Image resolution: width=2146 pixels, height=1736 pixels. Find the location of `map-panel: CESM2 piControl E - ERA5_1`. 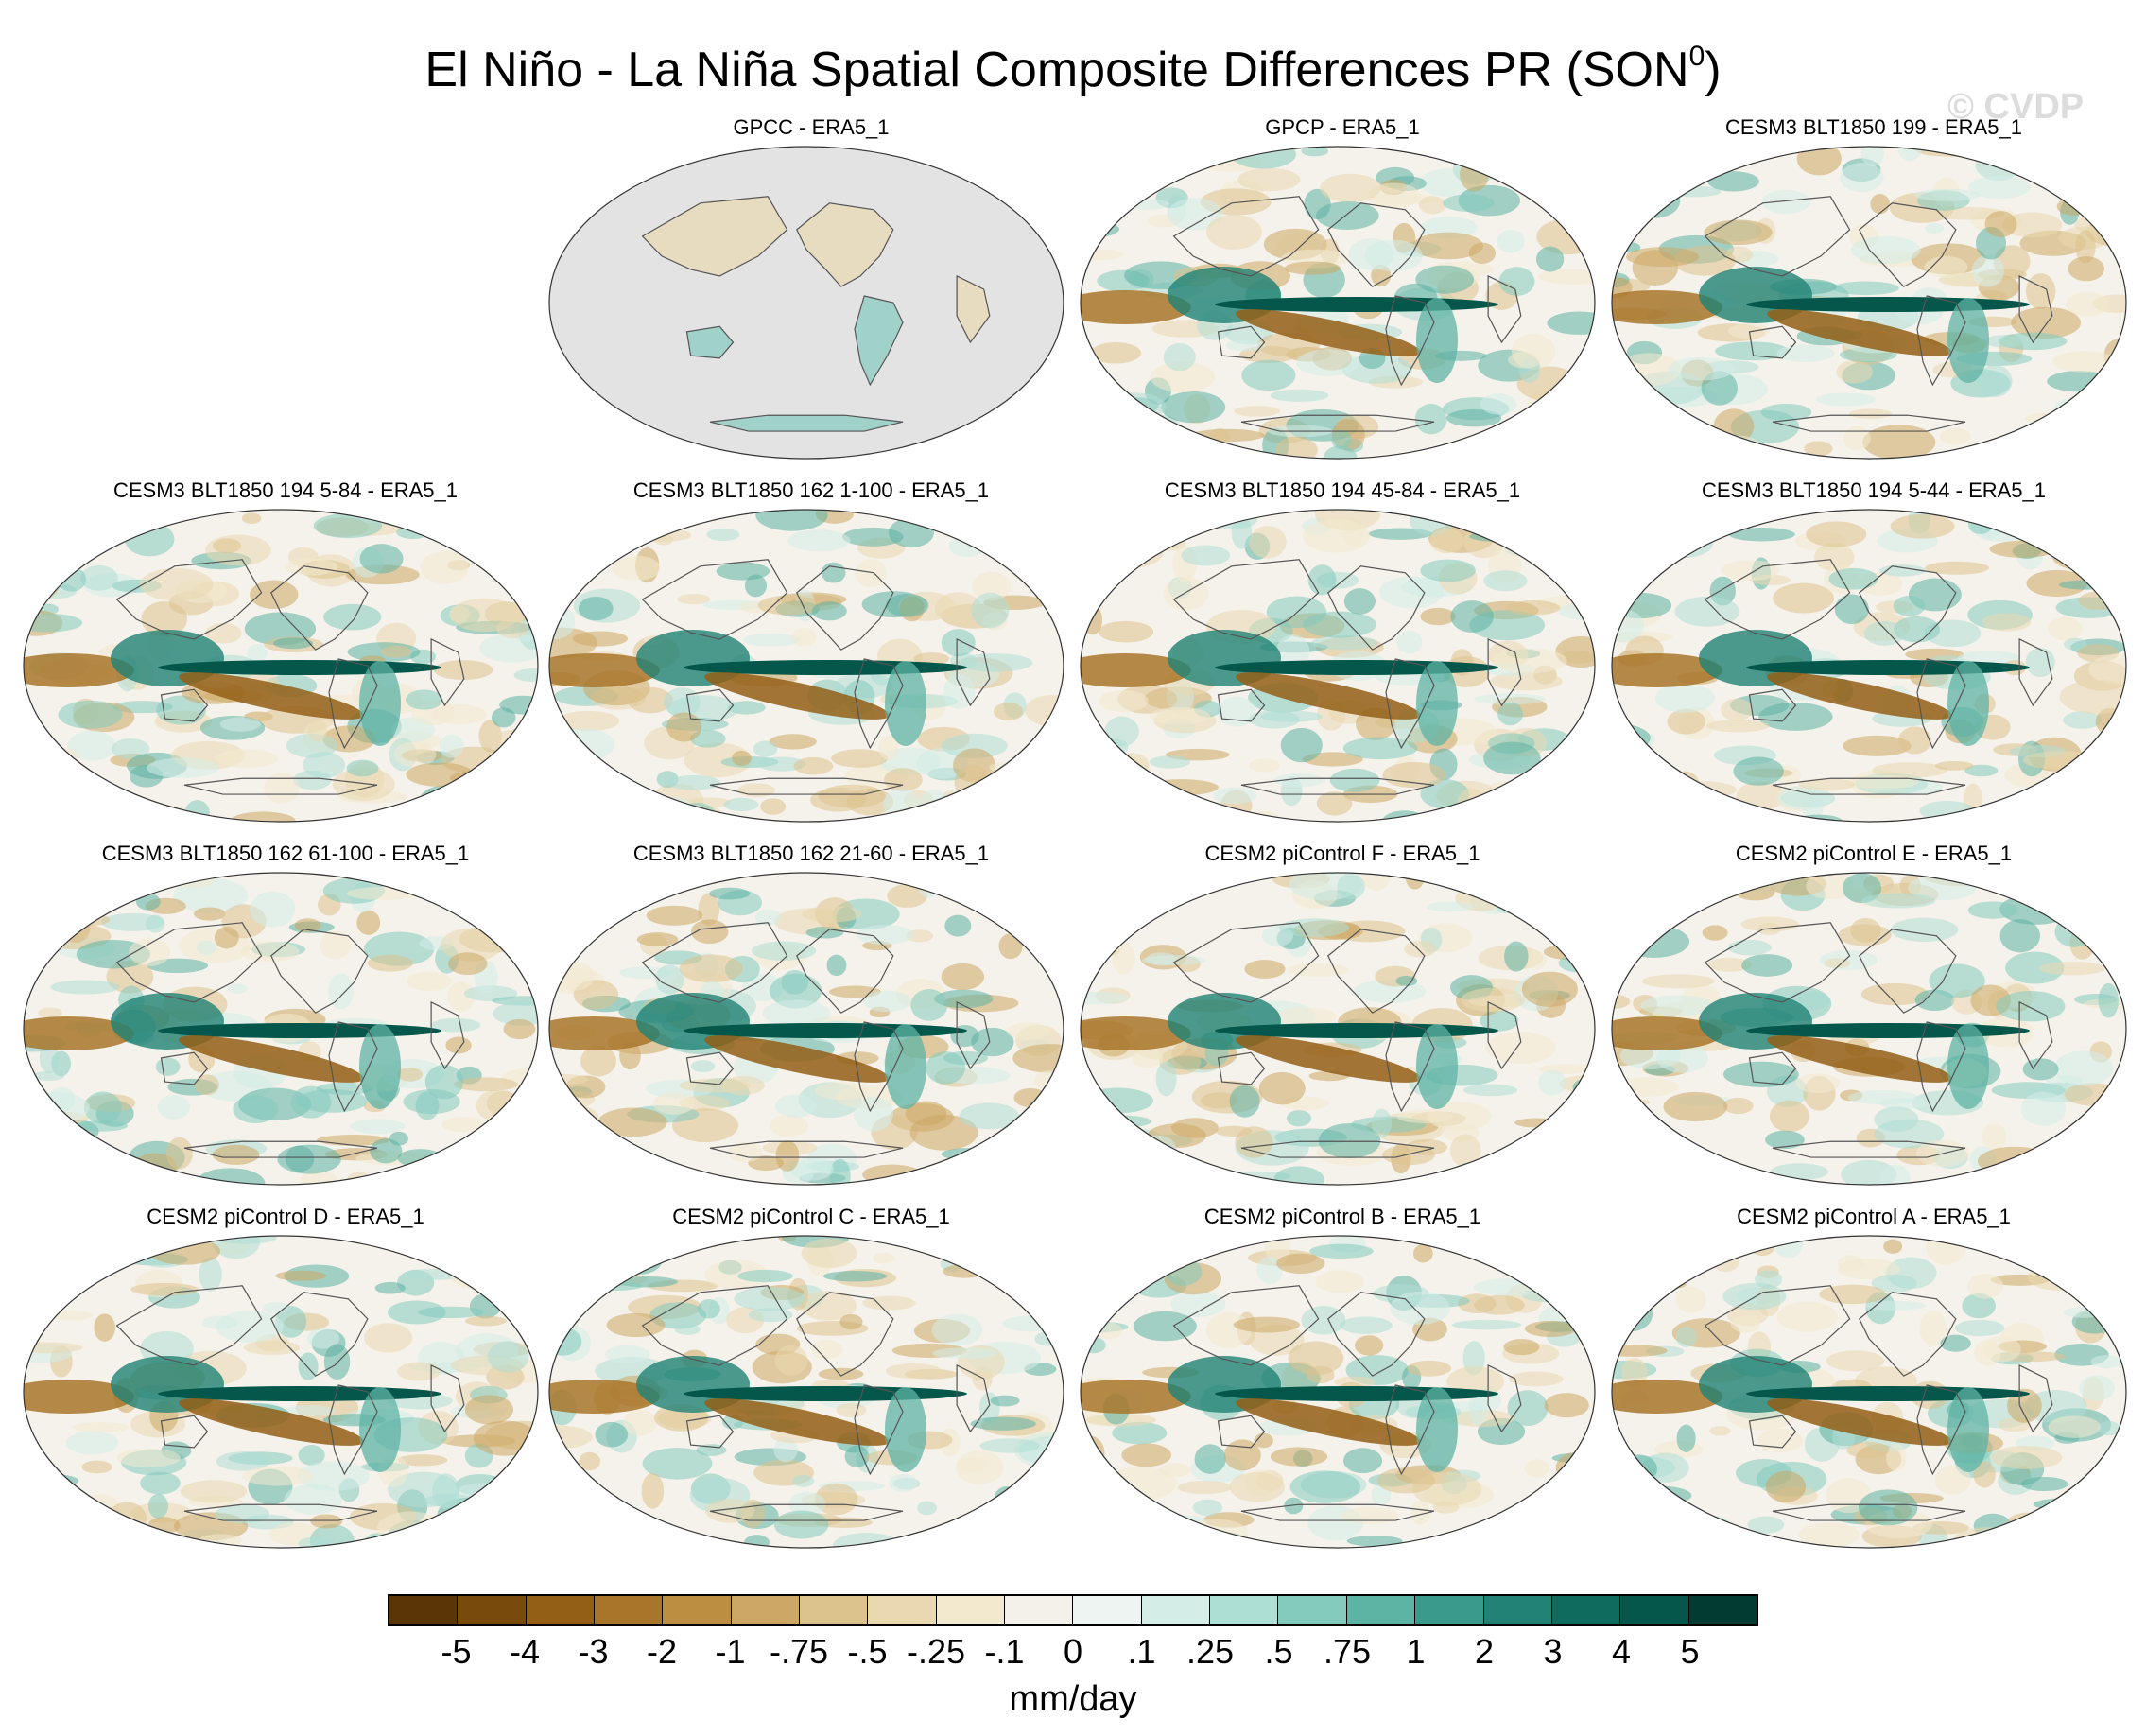

map-panel: CESM2 piControl E - ERA5_1 is located at coordinates (1873, 1016).